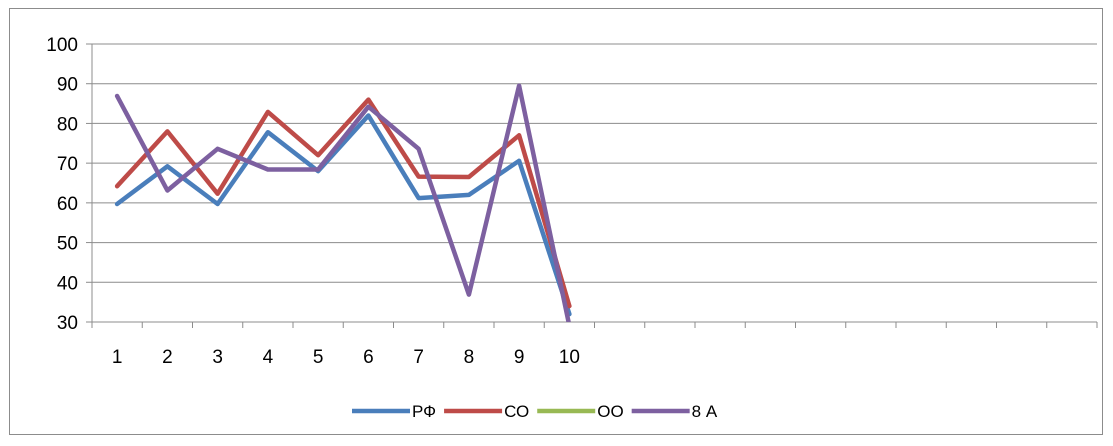 The image size is (1113, 446). What do you see at coordinates (418, 357) in the screenshot?
I see `x-tick-label: 7` at bounding box center [418, 357].